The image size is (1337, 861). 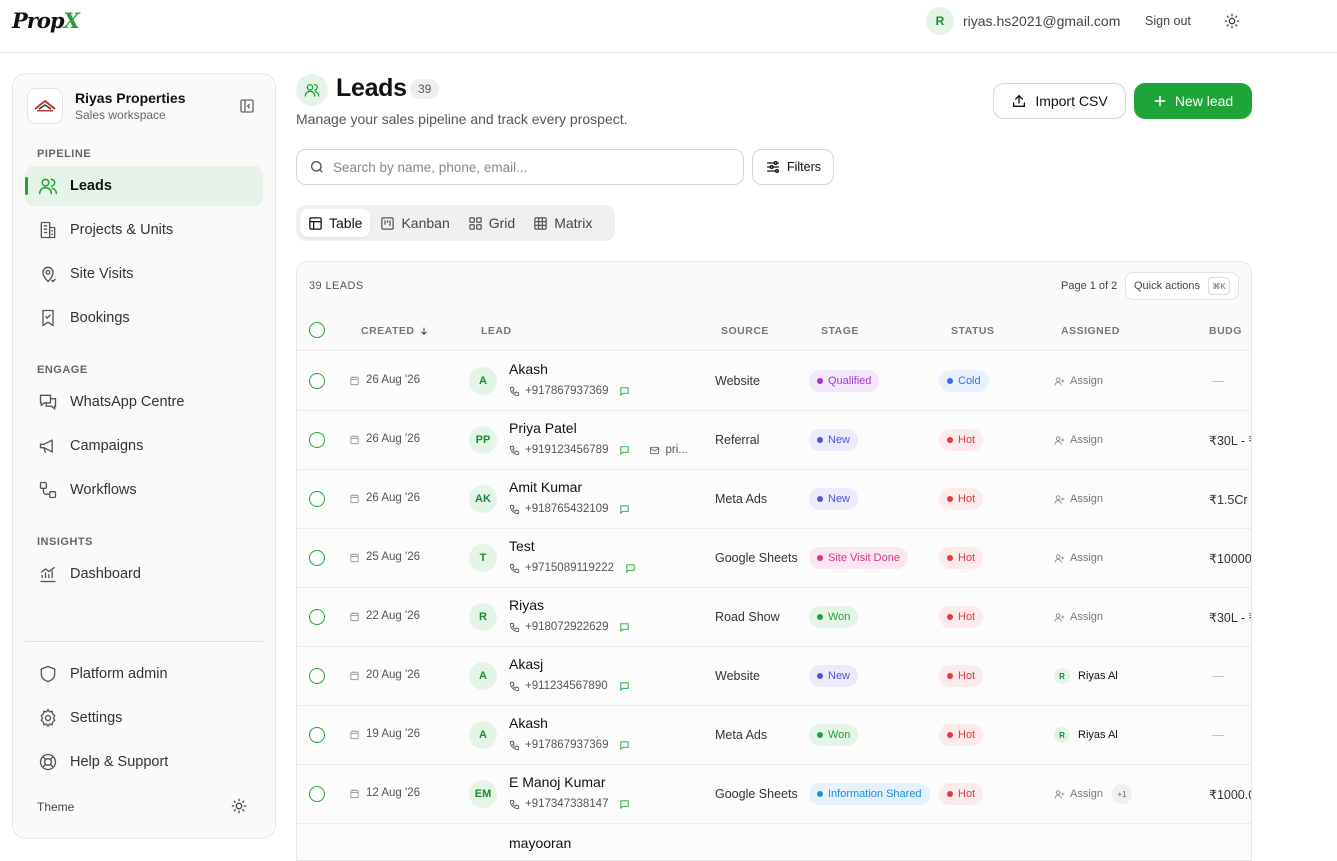 What do you see at coordinates (522, 546) in the screenshot?
I see `lead-name: Test` at bounding box center [522, 546].